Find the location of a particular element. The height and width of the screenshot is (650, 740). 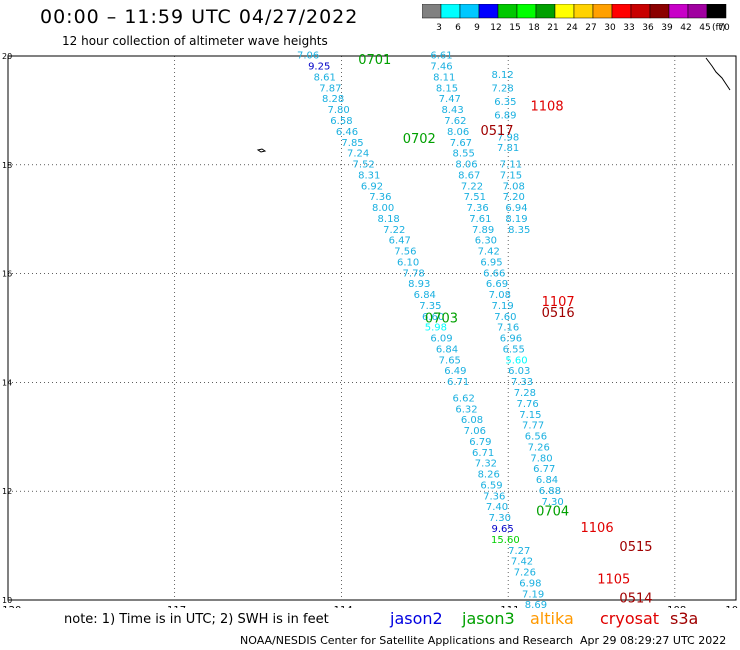

colorbar-tick-label: 15 is located at coordinates (514, 28).